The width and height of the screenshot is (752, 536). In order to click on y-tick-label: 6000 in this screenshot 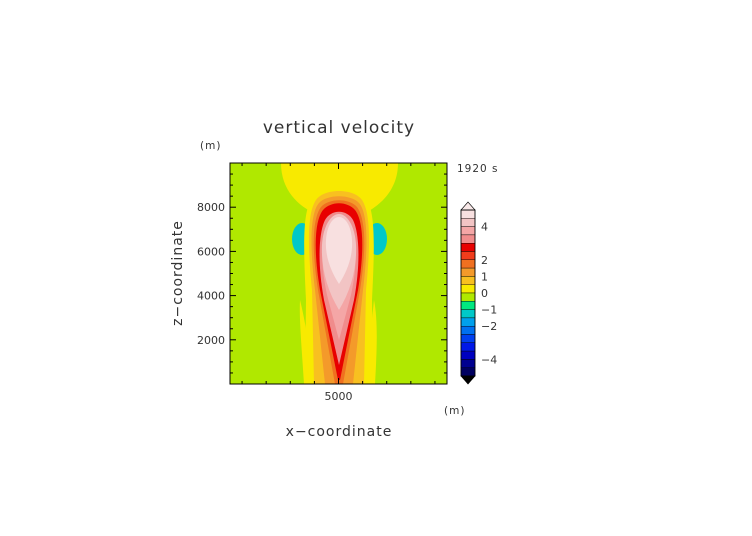, I will do `click(211, 251)`.